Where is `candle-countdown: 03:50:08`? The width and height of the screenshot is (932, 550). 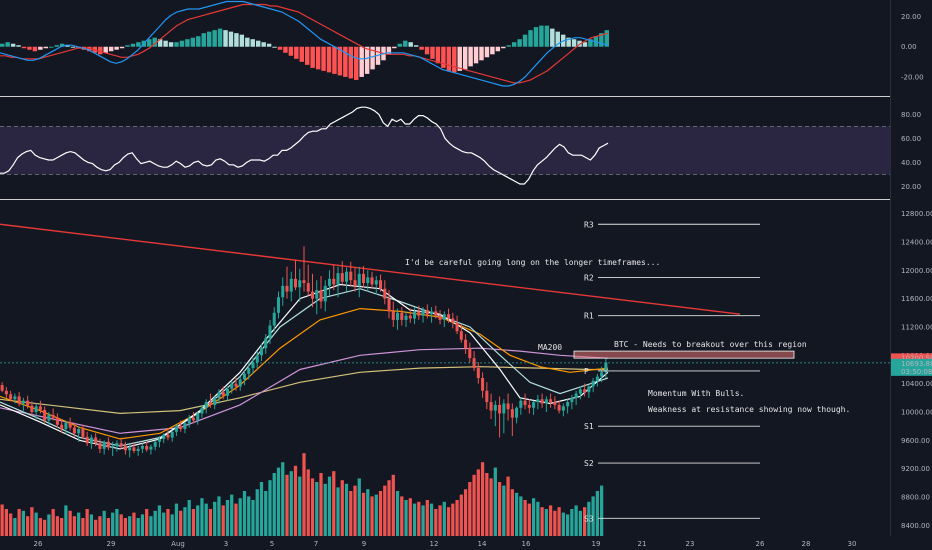
candle-countdown: 03:50:08 is located at coordinates (916, 372).